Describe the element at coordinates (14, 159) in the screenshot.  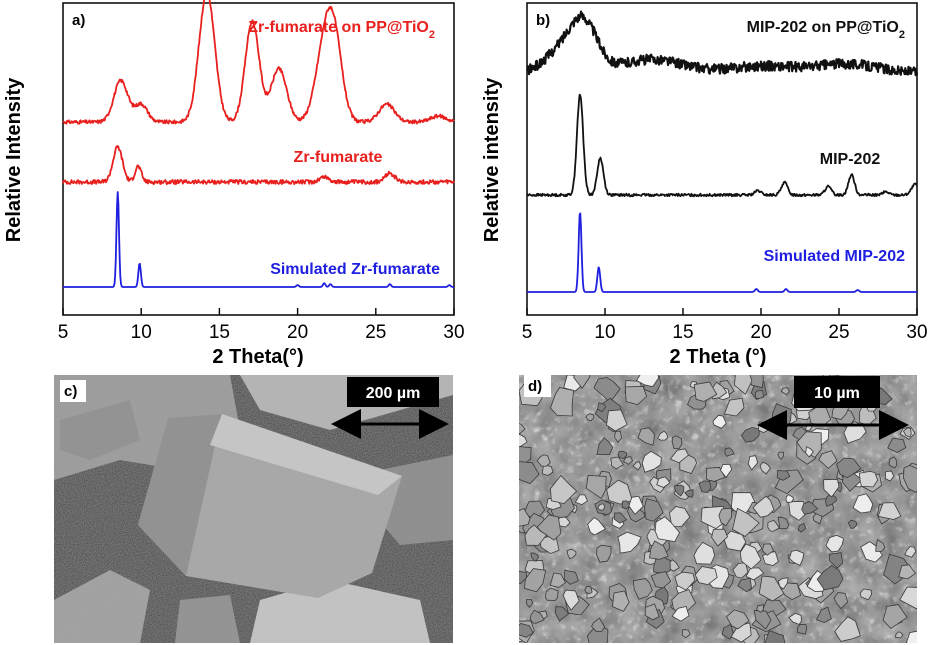
I see `panel-a-ylabel: Relative Intensity` at that location.